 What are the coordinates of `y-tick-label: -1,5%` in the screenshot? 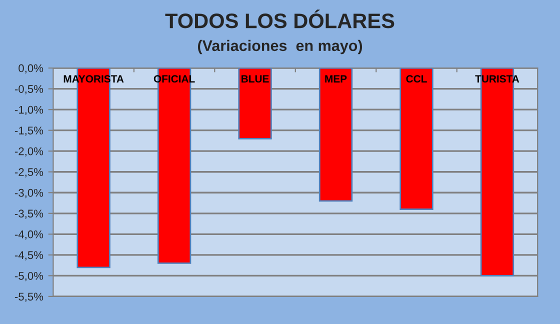 It's located at (29, 131).